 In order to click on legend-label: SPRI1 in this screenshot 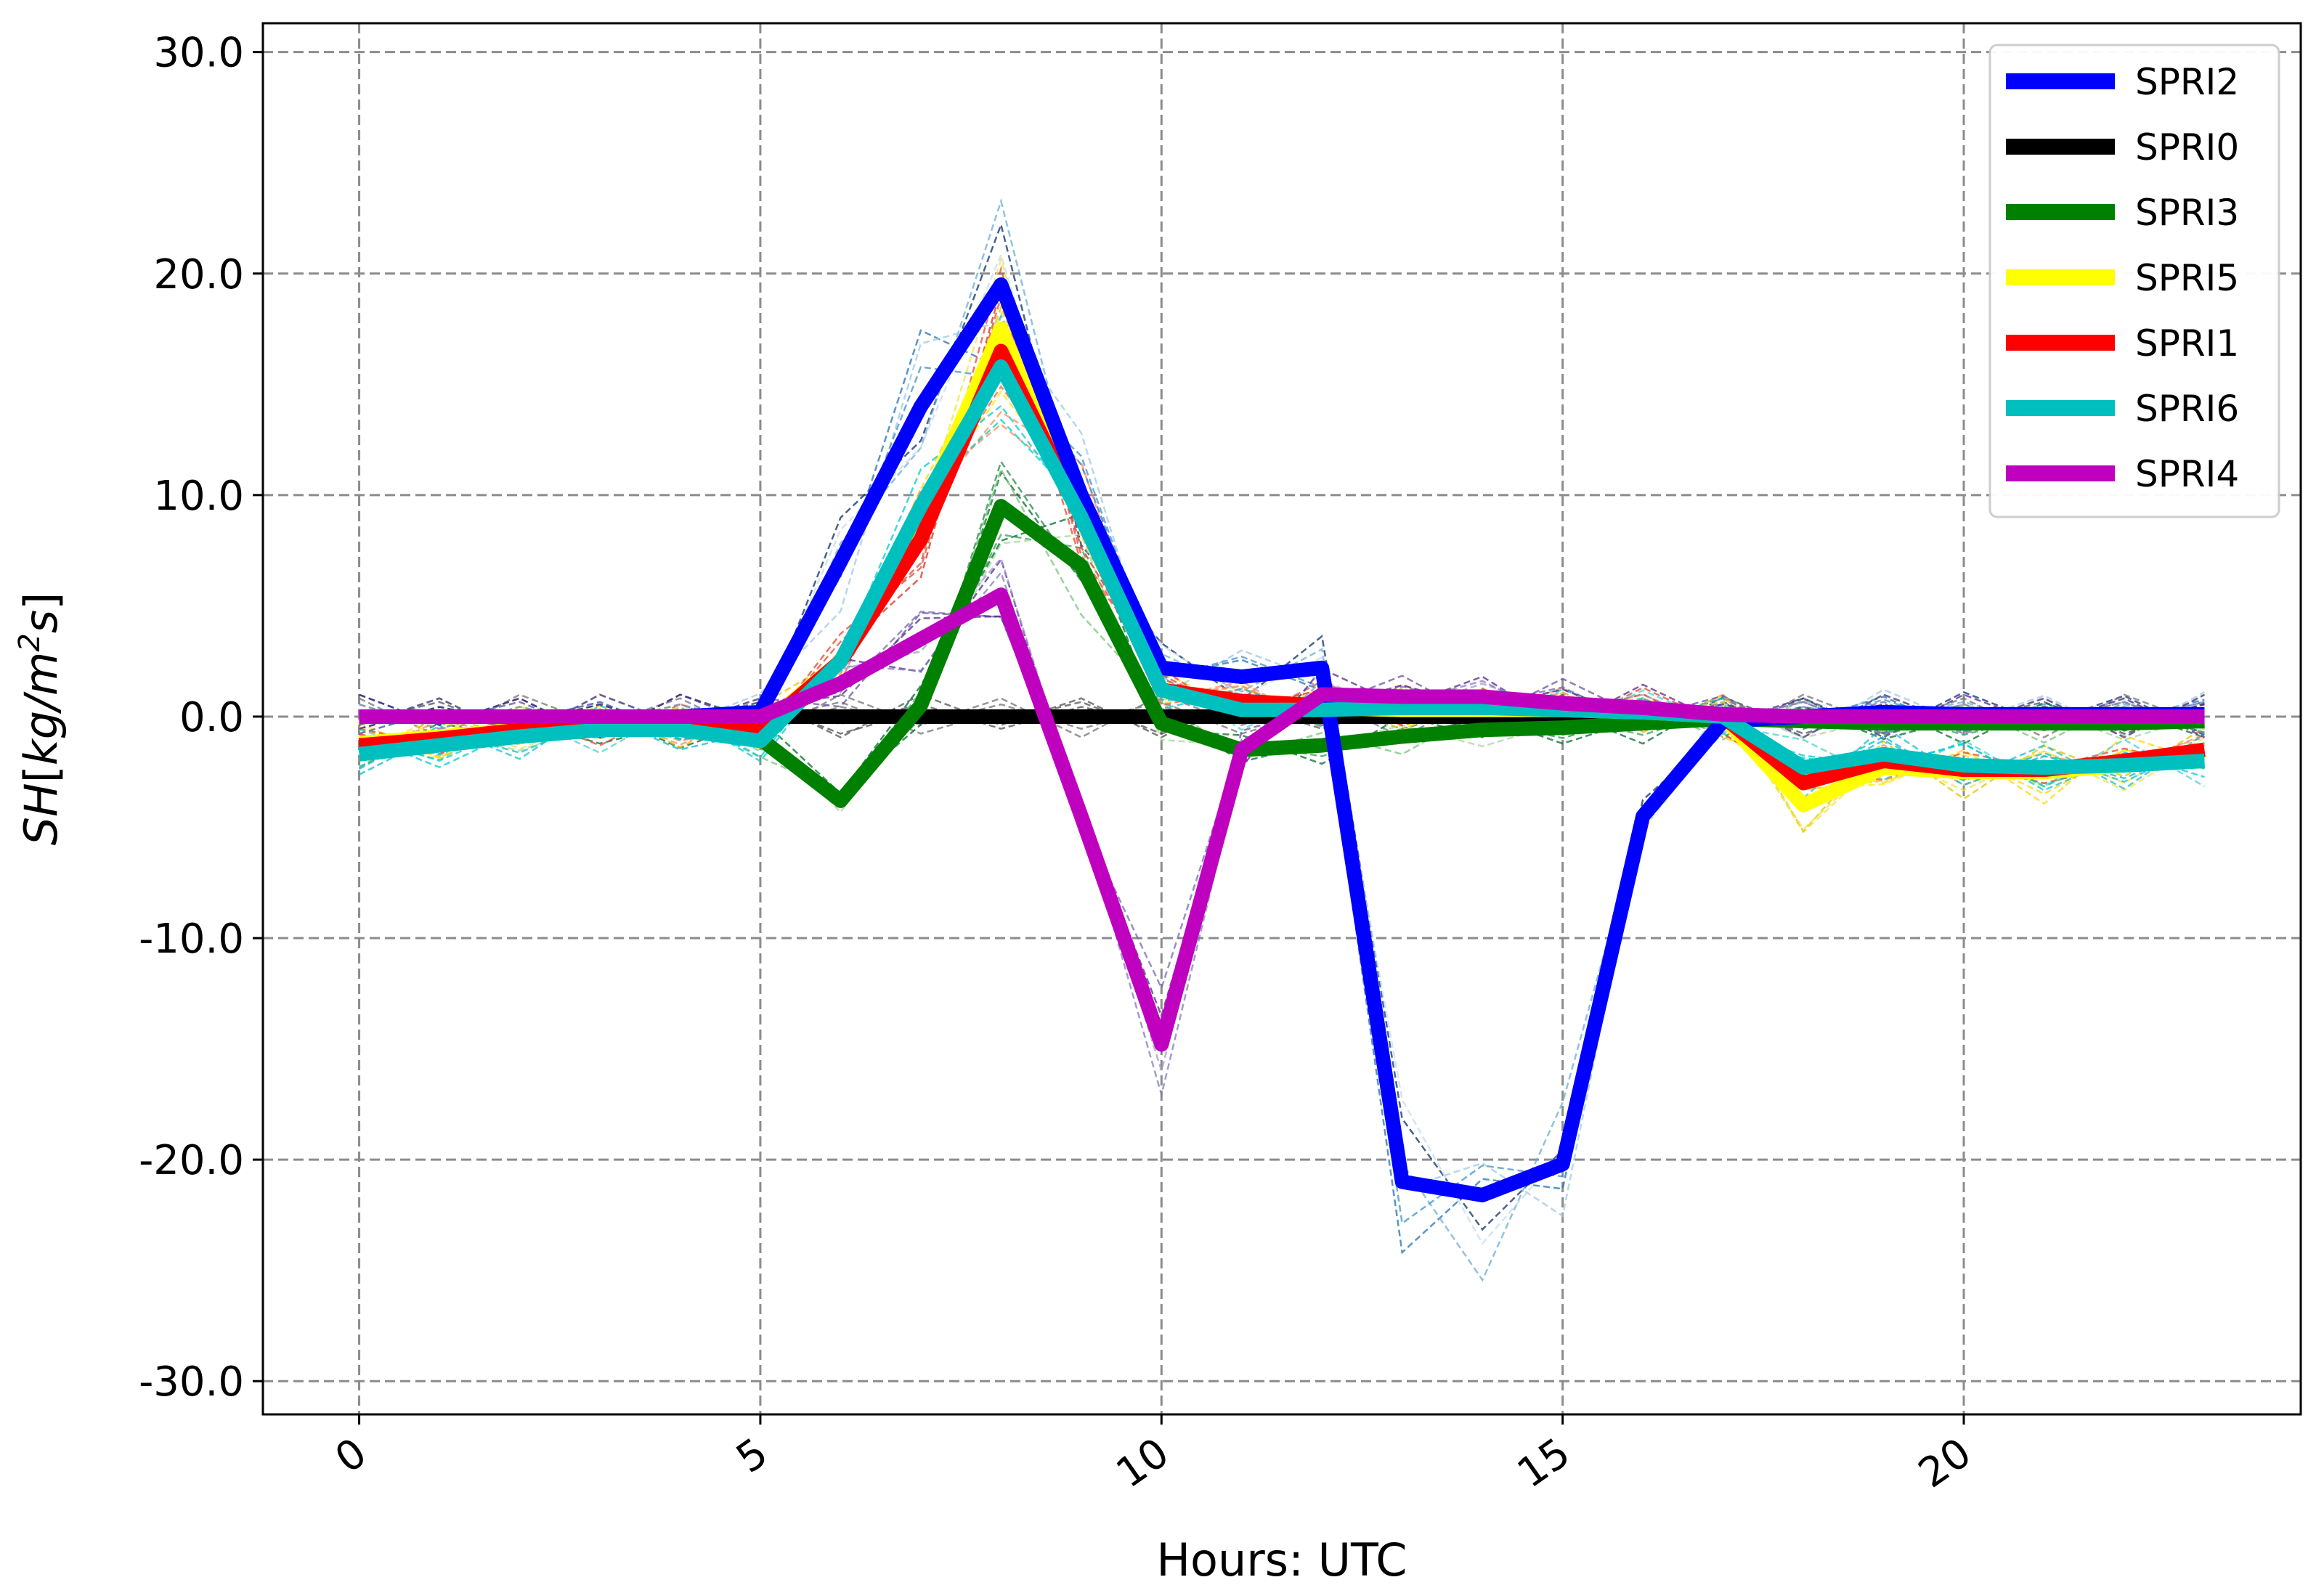, I will do `click(2187, 343)`.